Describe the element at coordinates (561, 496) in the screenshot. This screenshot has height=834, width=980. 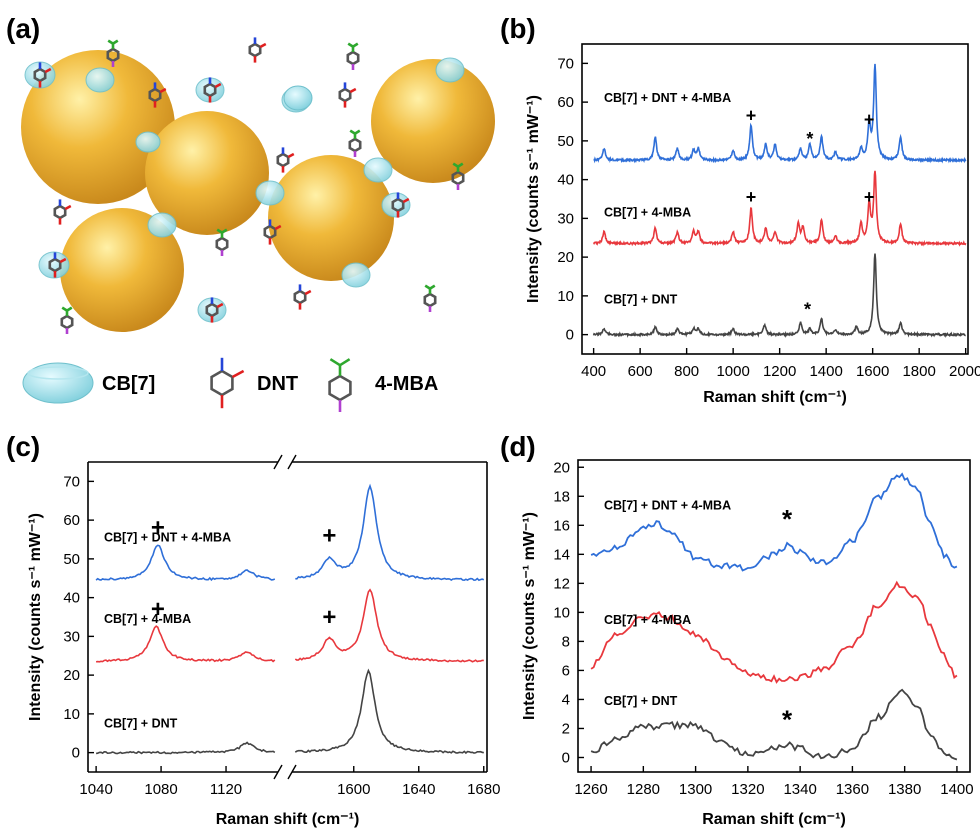
I see `y-tick-label: 18` at that location.